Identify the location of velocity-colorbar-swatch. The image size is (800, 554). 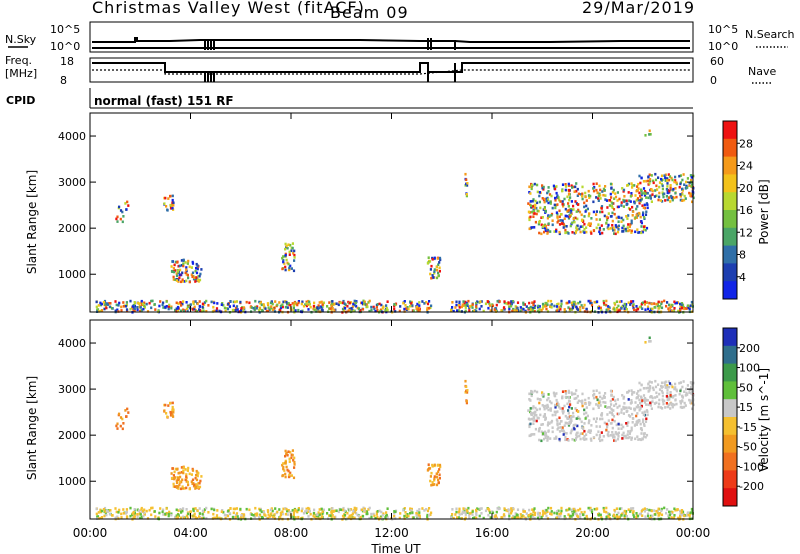
(730, 390).